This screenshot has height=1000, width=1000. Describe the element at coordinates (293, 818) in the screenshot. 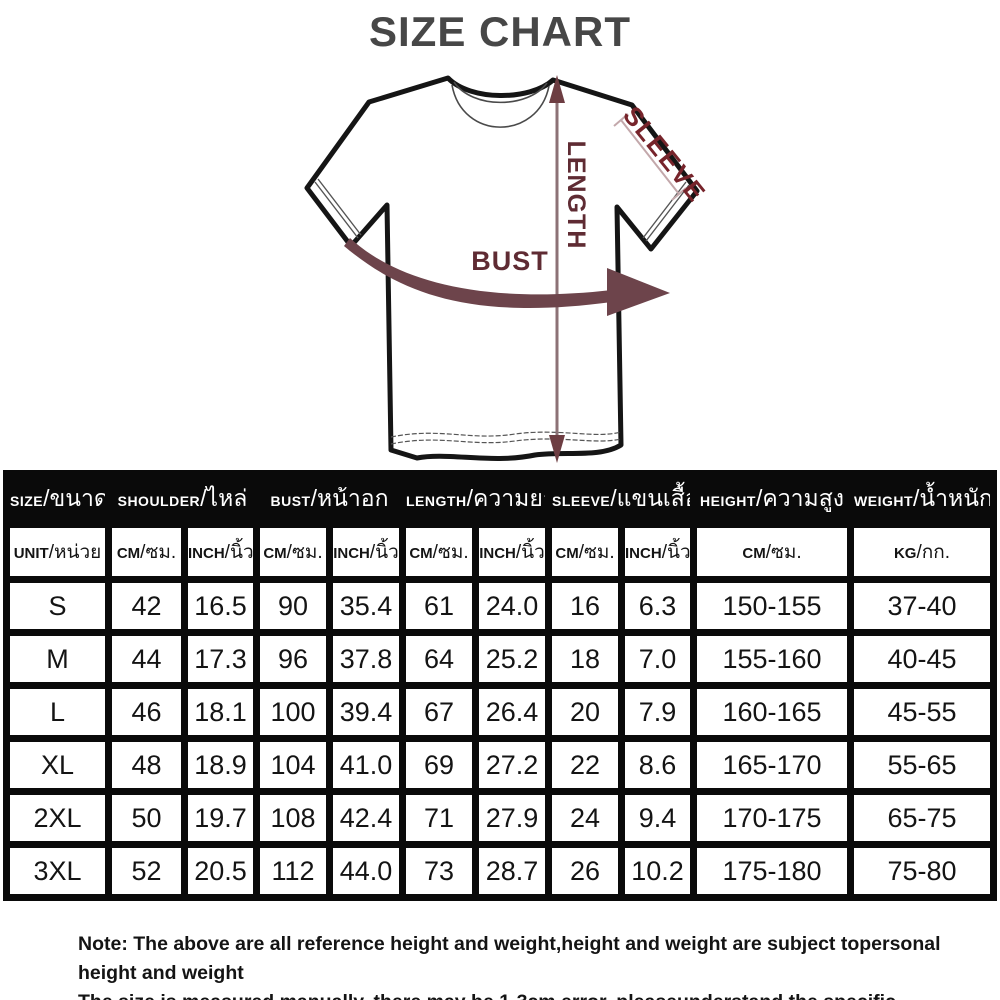

I see `table-cell: 108` at that location.